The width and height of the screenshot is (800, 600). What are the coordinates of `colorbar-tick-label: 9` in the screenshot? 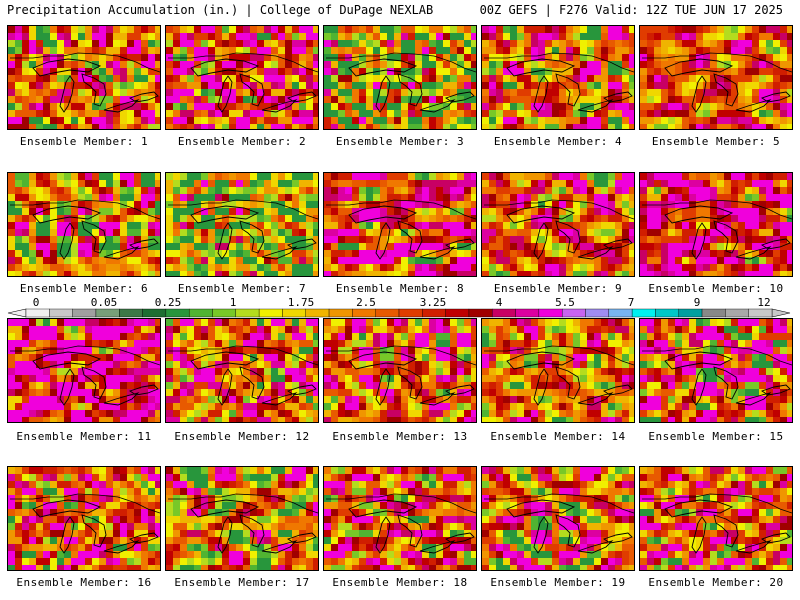 It's located at (697, 302).